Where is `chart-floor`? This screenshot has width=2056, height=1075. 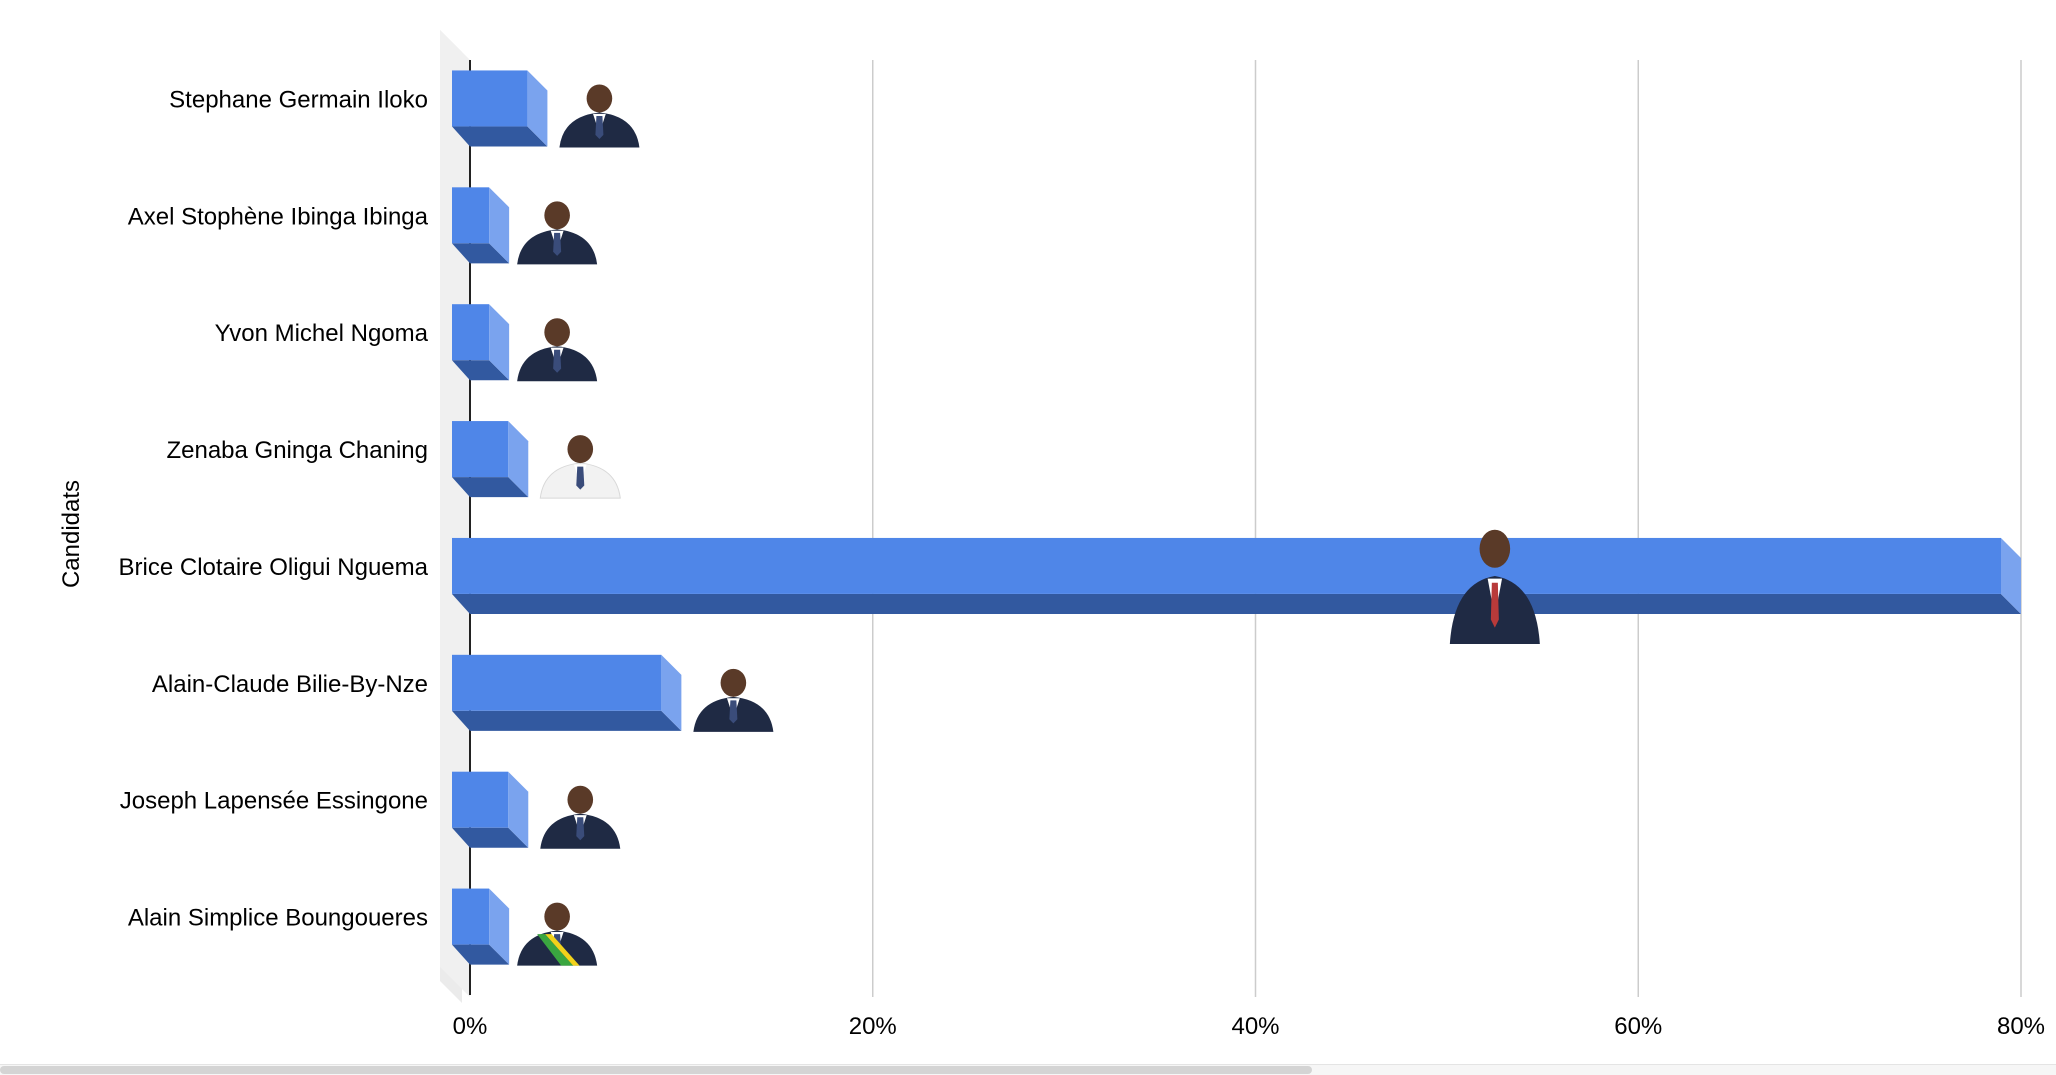 chart-floor is located at coordinates (455, 516).